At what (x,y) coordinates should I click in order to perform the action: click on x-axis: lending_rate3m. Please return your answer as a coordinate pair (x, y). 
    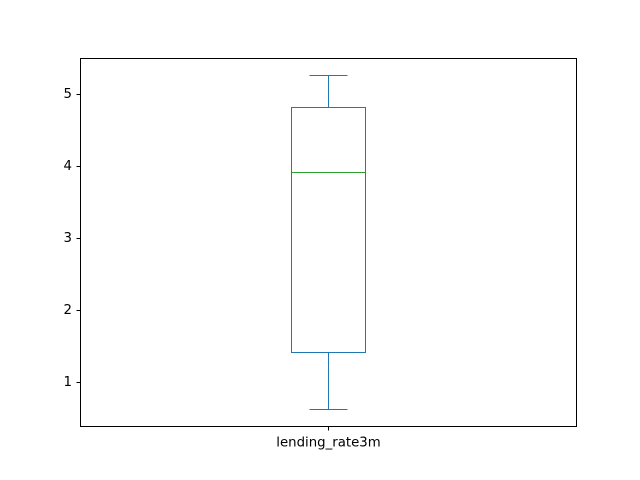
    Looking at the image, I should click on (328, 438).